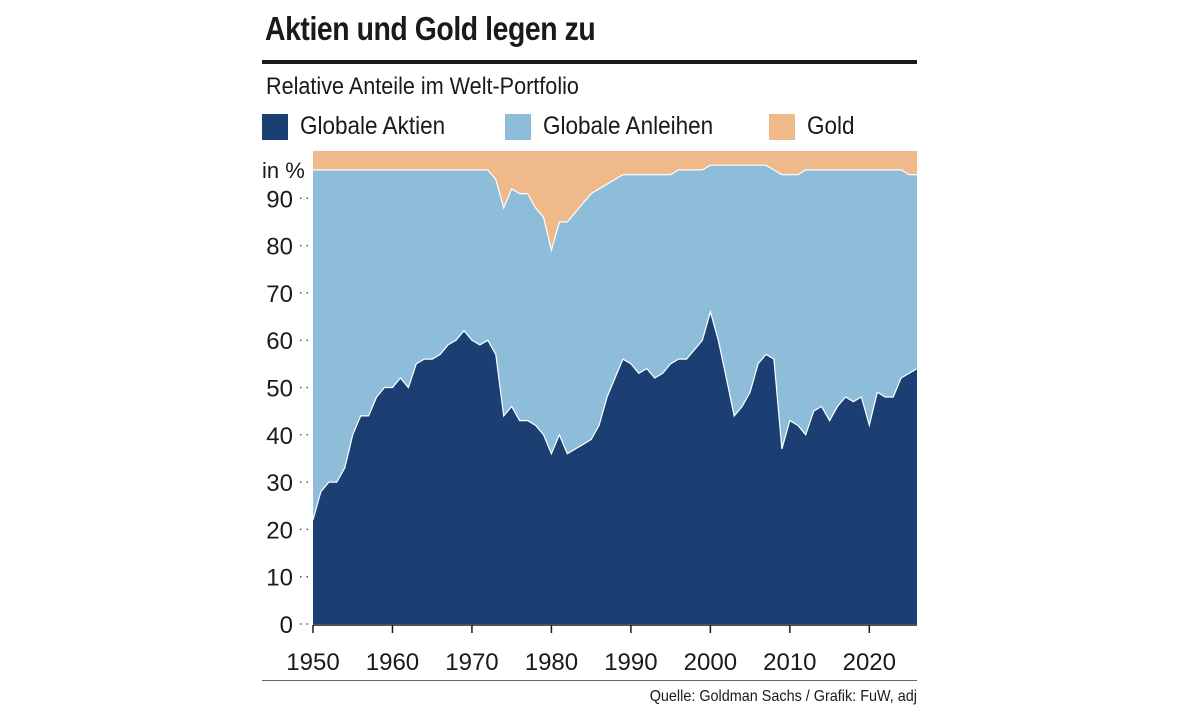  I want to click on y-axis-label: in %, so click(283, 170).